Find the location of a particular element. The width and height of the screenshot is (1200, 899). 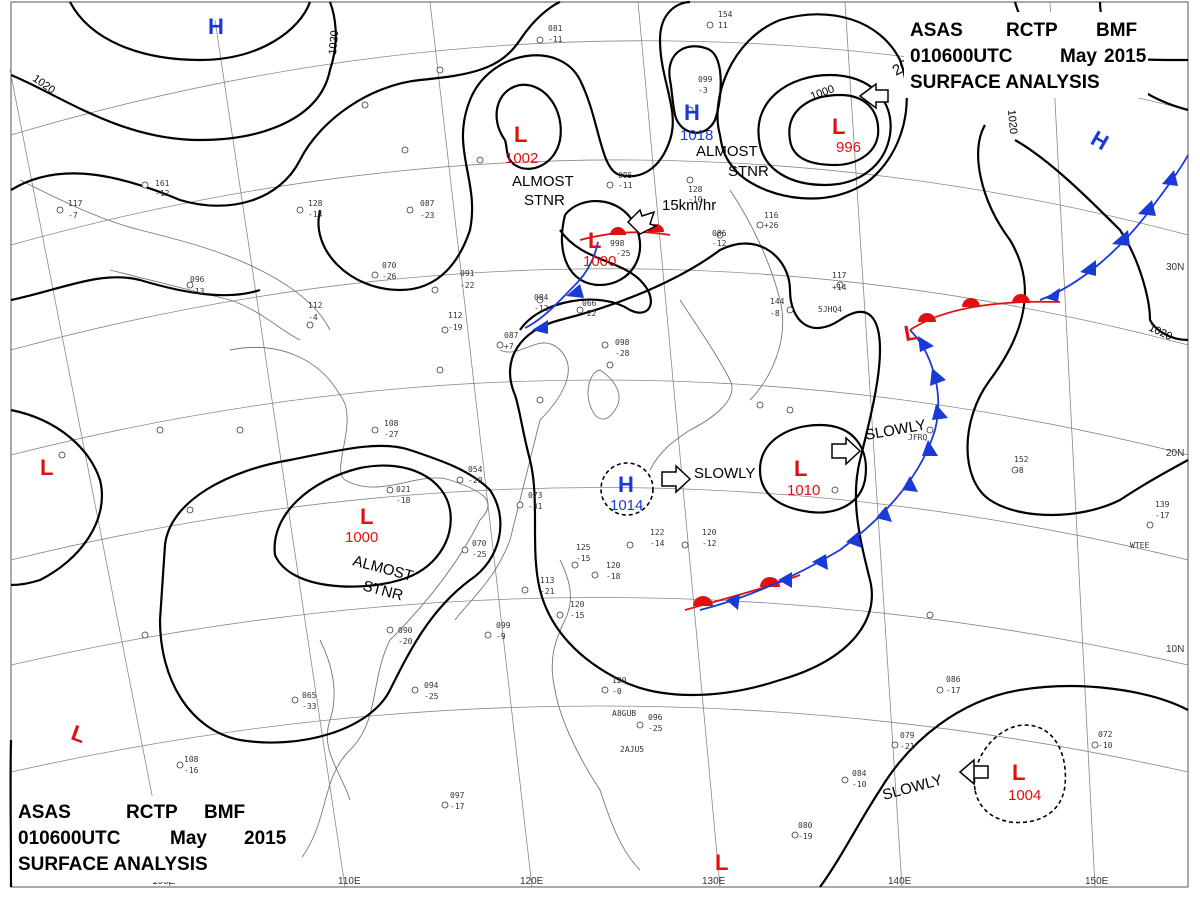

station-value: 144 is located at coordinates (777, 301).